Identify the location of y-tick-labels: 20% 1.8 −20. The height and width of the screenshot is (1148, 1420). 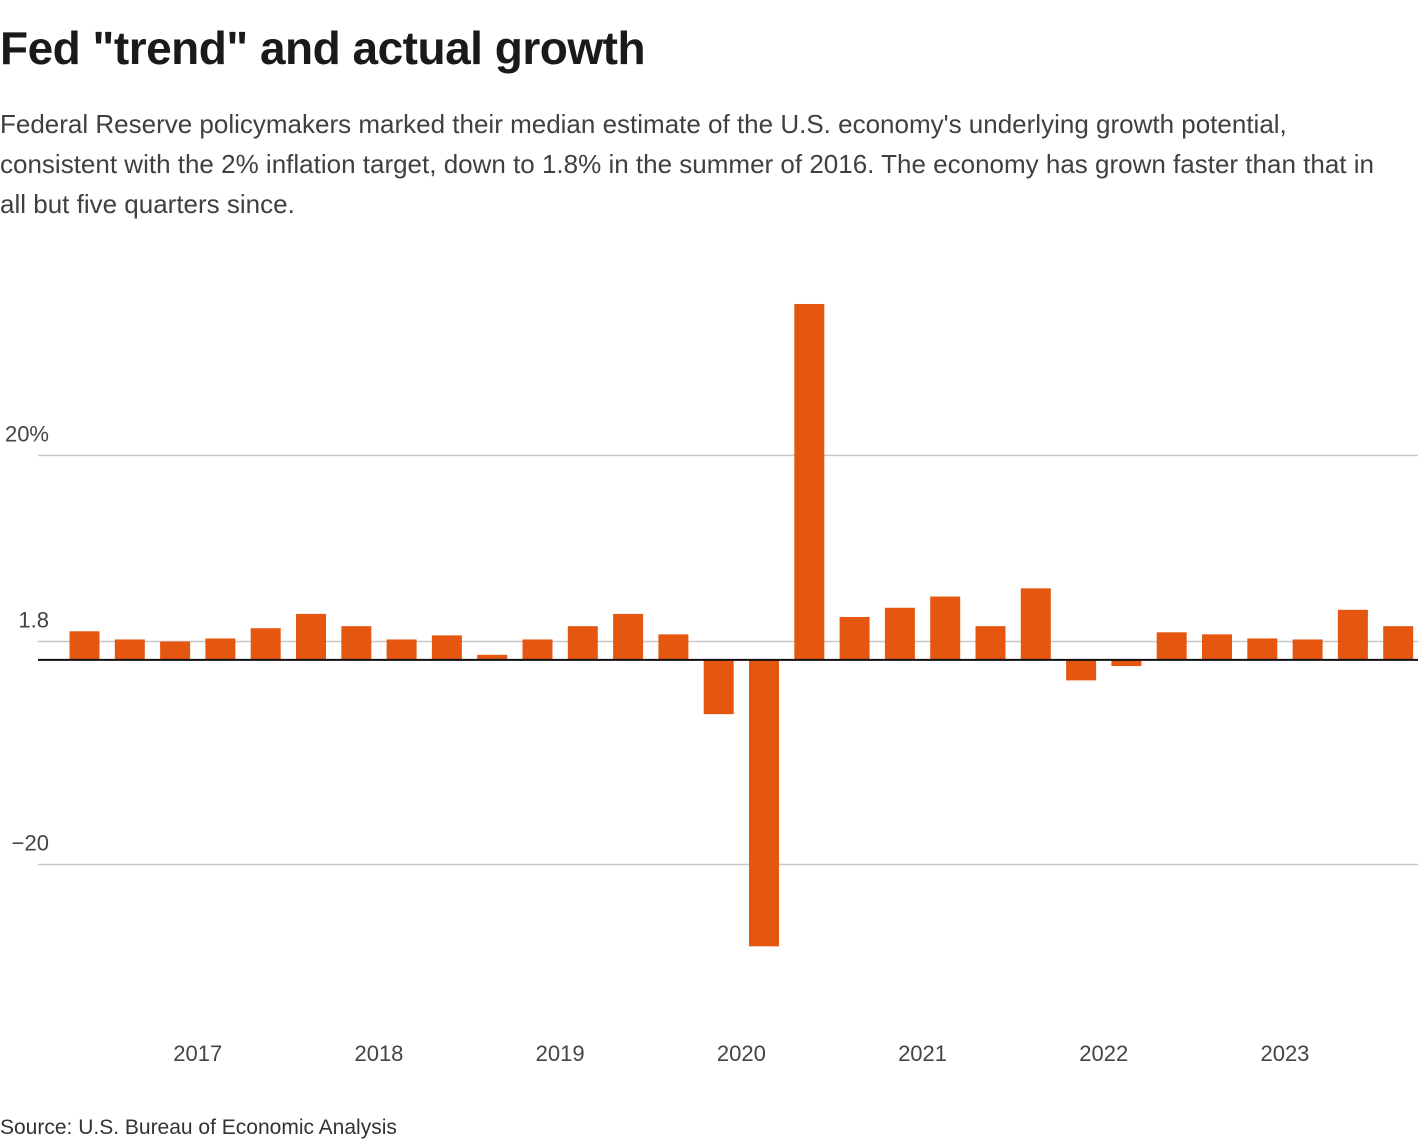
(27, 638).